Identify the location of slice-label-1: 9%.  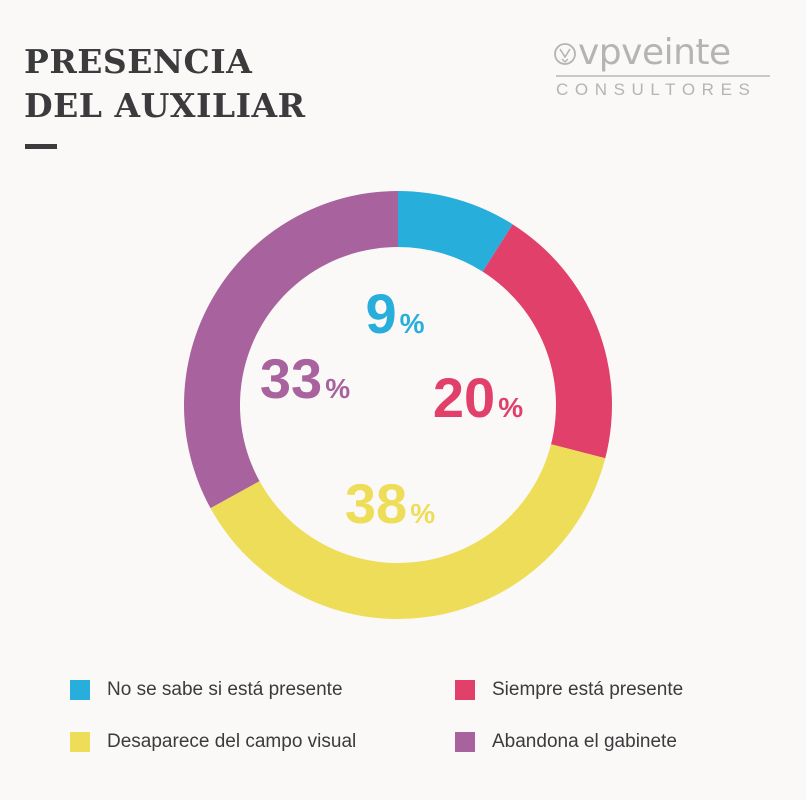
(394, 313).